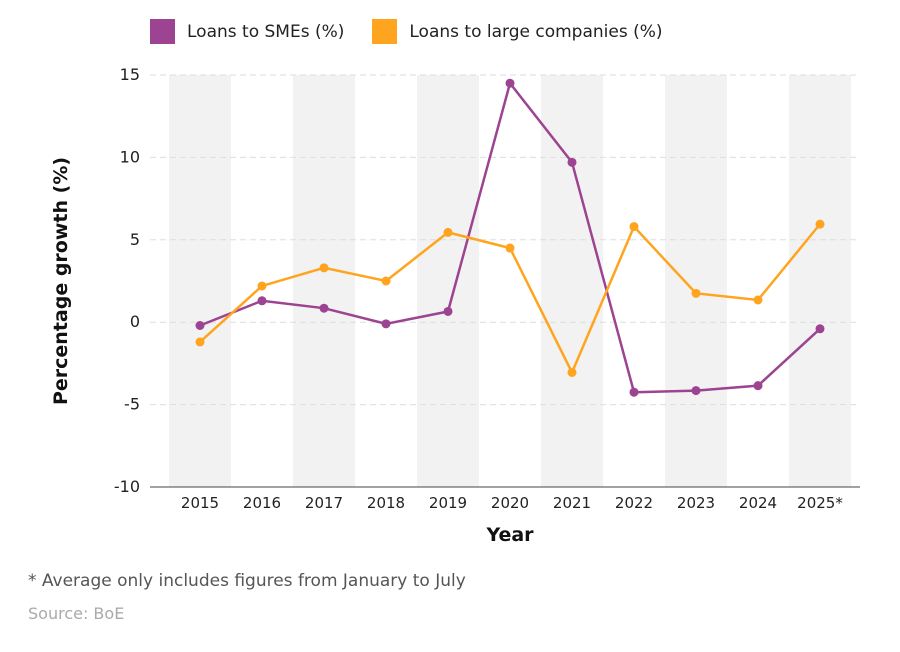 The height and width of the screenshot is (652, 900). I want to click on legend-swatch-smes, so click(162, 31).